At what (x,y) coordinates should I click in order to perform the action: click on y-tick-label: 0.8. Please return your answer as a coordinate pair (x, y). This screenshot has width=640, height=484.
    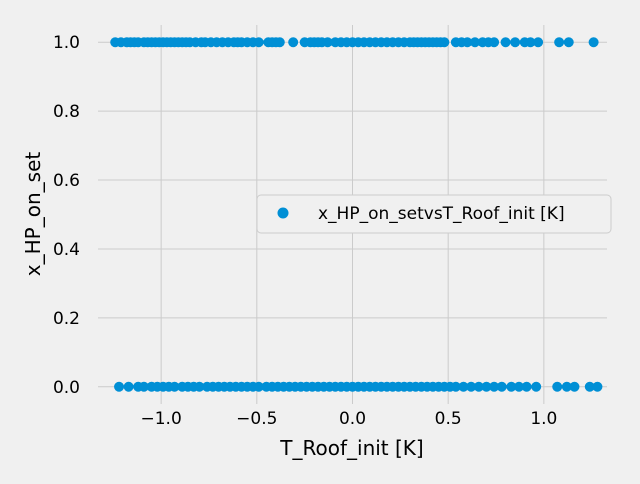
    Looking at the image, I should click on (66, 112).